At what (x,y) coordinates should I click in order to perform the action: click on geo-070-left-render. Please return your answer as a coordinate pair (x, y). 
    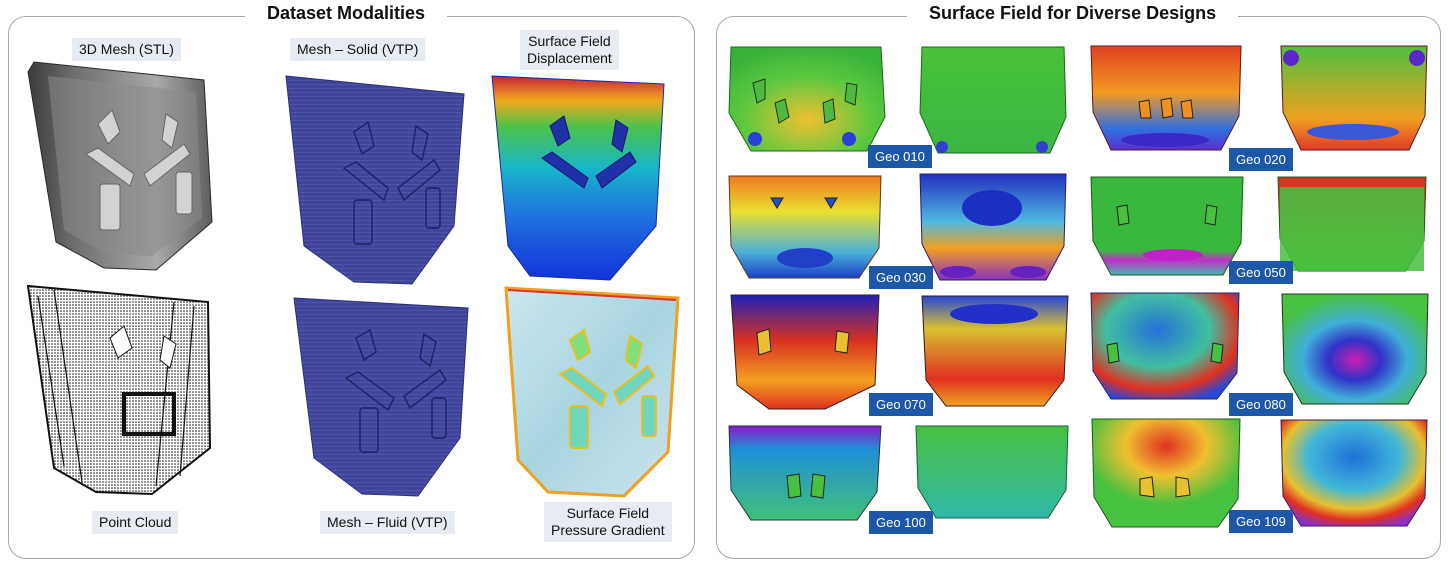
    Looking at the image, I should click on (805, 352).